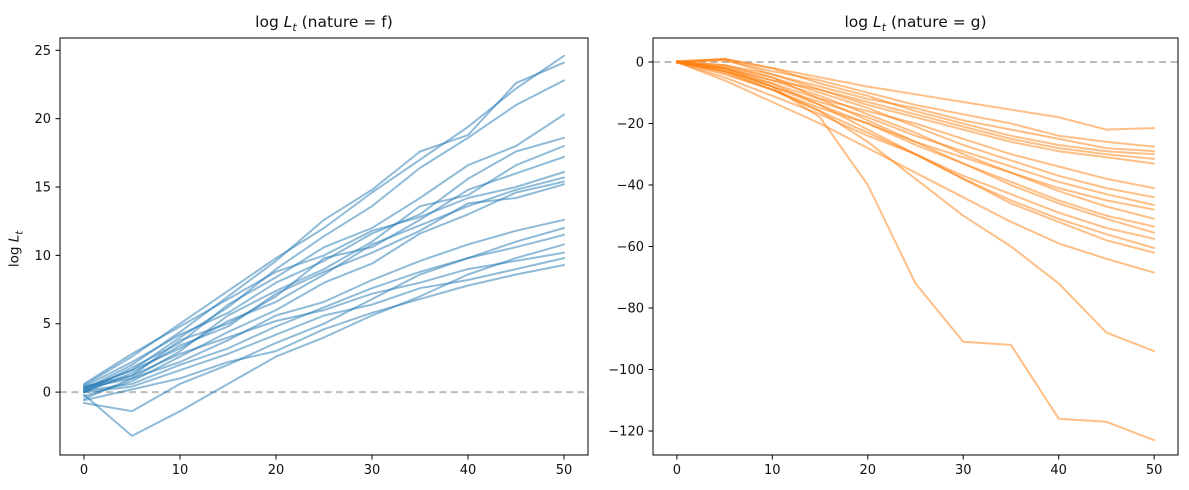 The height and width of the screenshot is (490, 1189). Describe the element at coordinates (936, 22) in the screenshot. I see `title-rest: (nature = g)` at that location.